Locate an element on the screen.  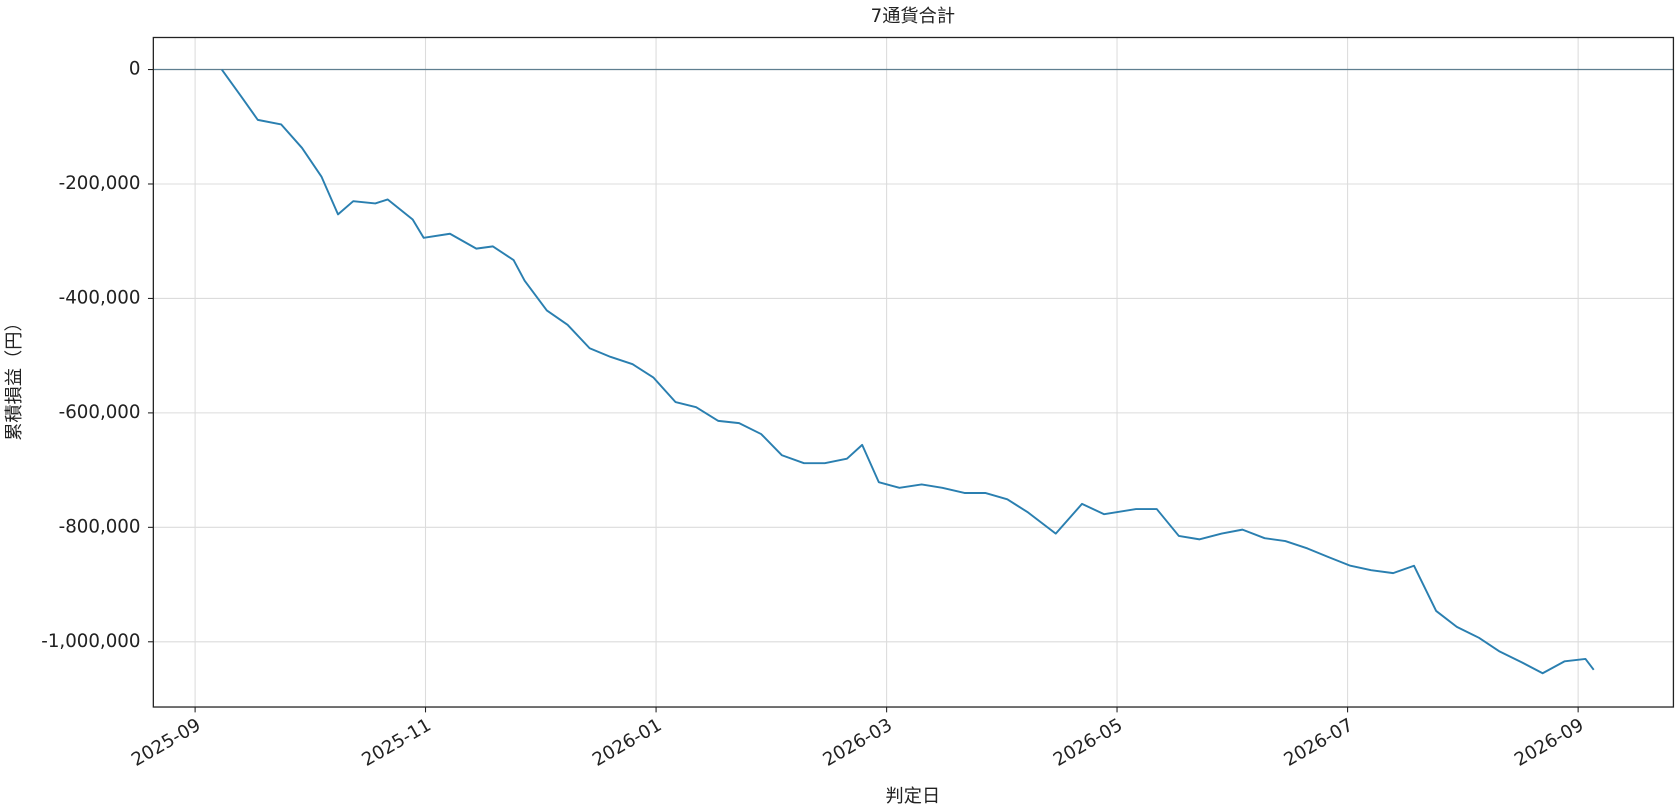
y-tick-label: -600,000 is located at coordinates (100, 412).